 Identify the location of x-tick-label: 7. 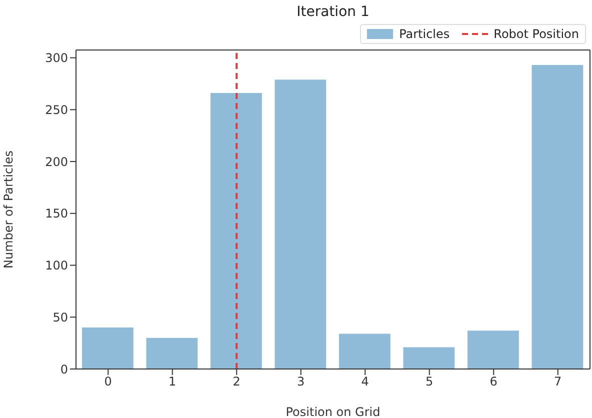
(558, 381).